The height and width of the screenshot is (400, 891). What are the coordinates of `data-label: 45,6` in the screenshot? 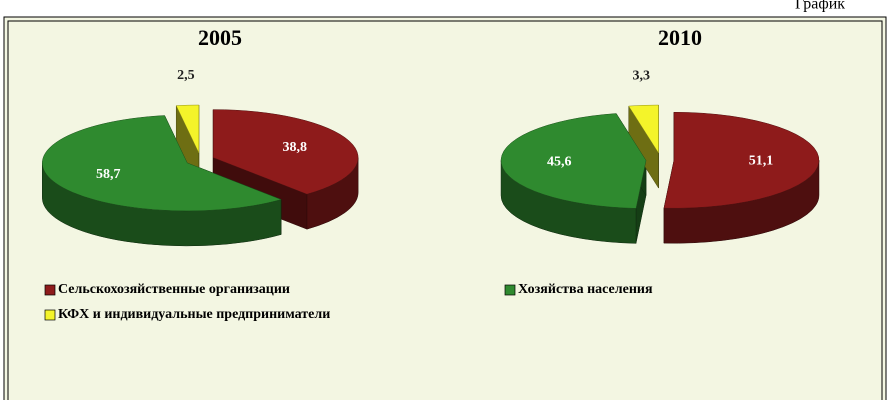 It's located at (559, 162).